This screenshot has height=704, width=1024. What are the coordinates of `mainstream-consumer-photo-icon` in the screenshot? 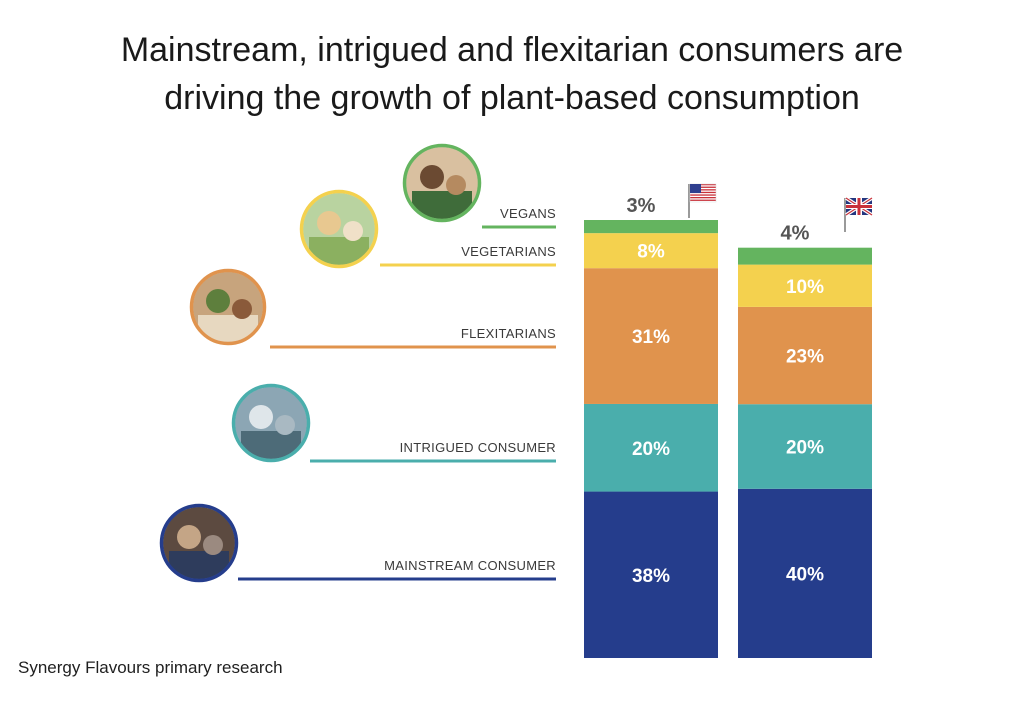 It's located at (442, 183).